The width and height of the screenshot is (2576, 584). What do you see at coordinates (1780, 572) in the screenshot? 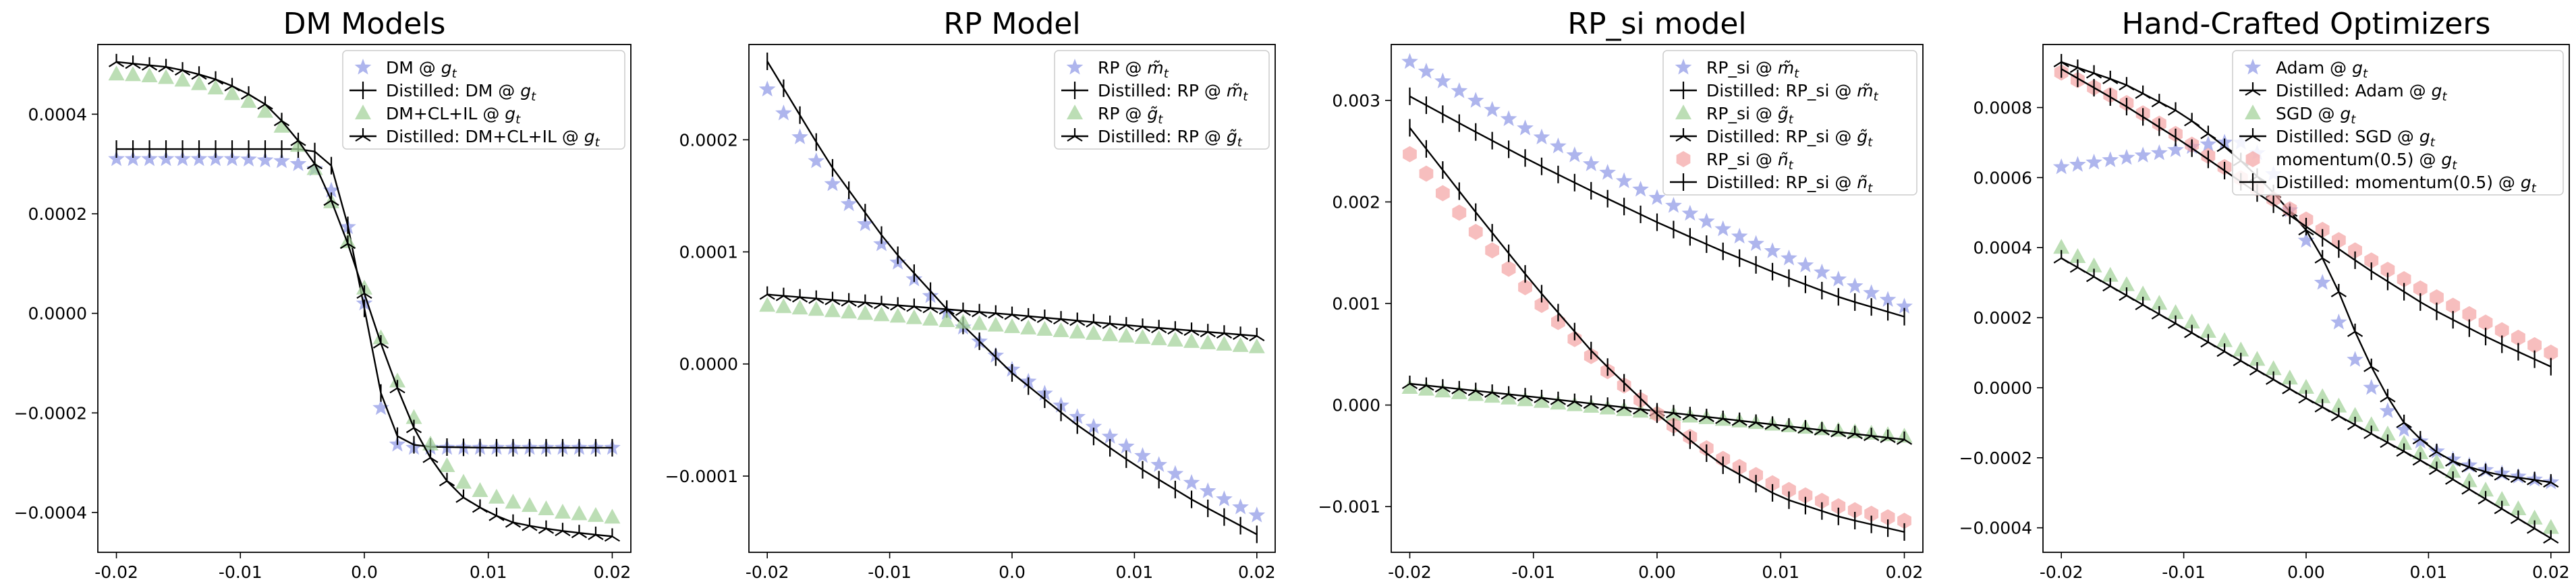
I see `x-tick-label: 0.01` at bounding box center [1780, 572].